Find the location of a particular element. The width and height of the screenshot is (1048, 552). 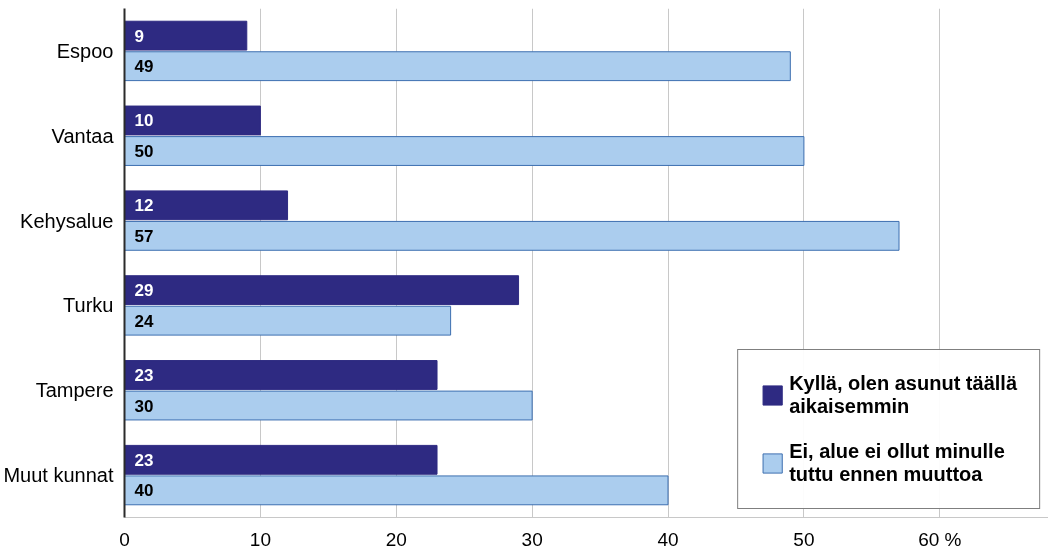

data-label: 10 is located at coordinates (144, 121).